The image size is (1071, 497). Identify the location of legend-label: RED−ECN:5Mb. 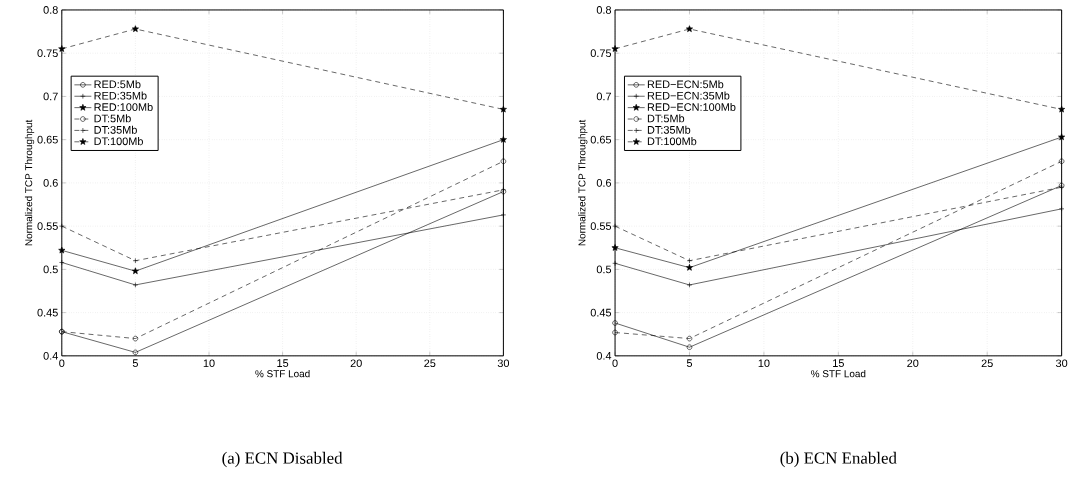
(685, 83).